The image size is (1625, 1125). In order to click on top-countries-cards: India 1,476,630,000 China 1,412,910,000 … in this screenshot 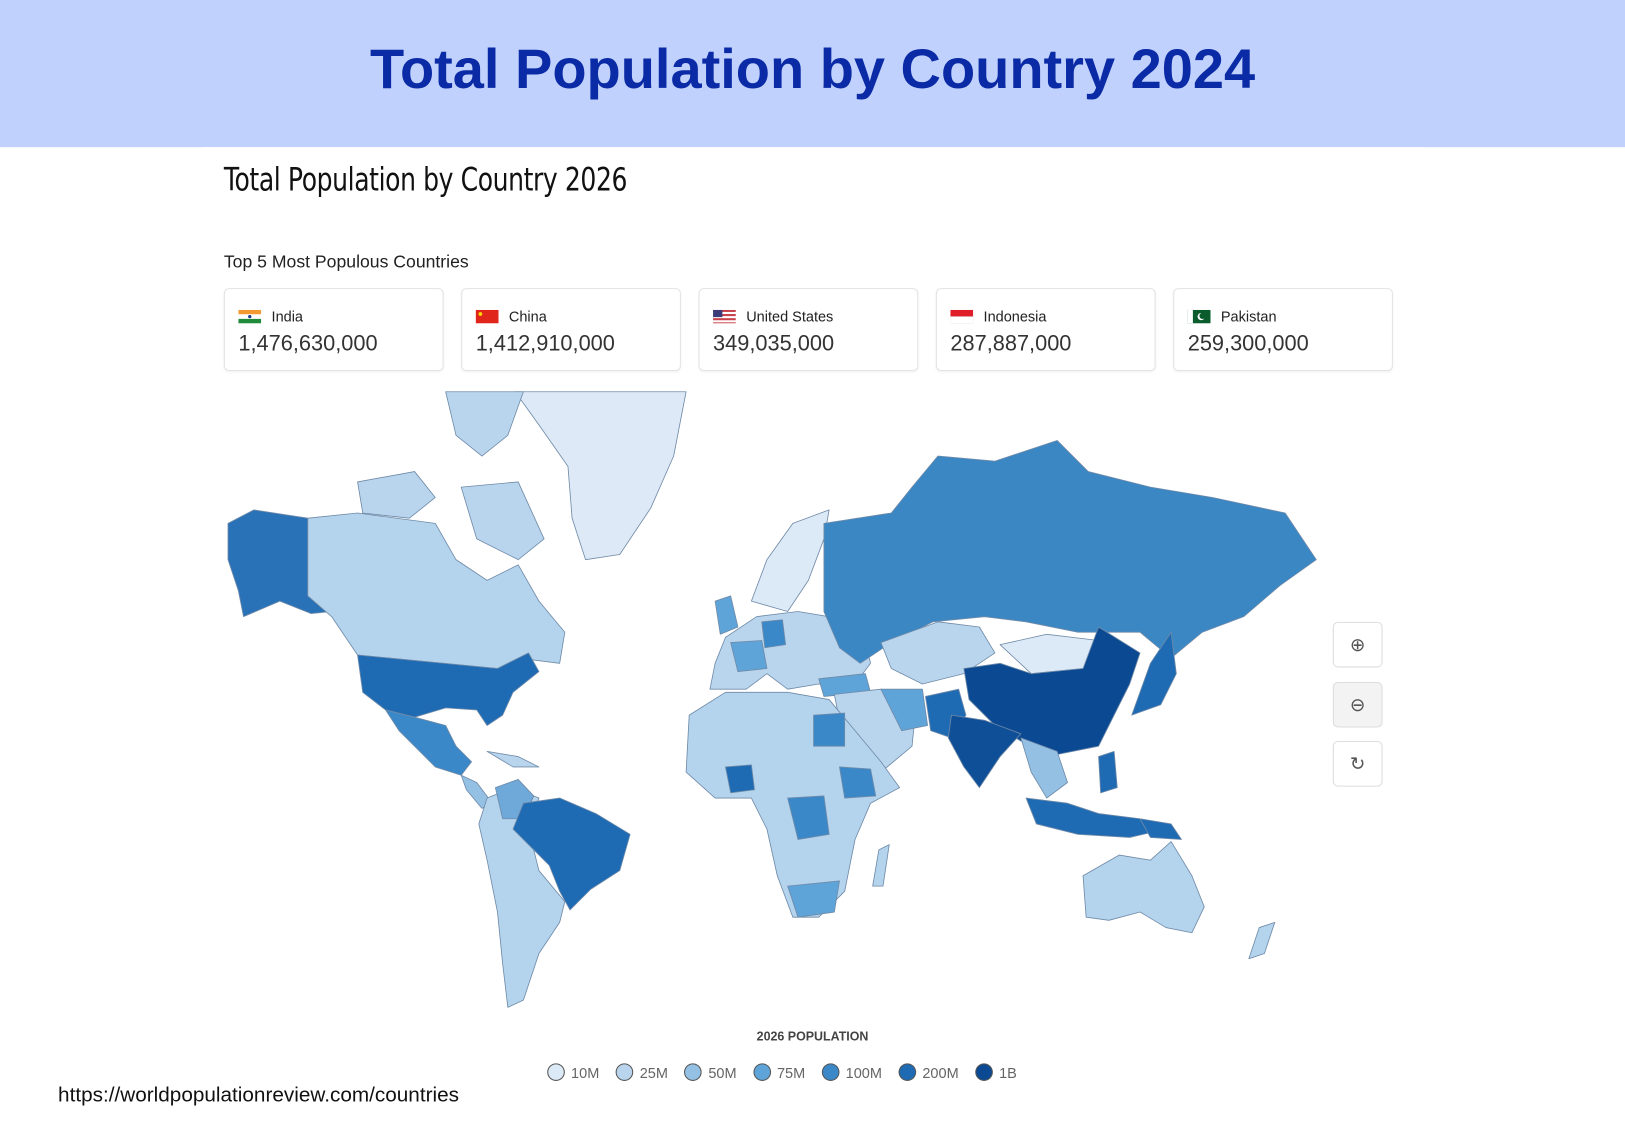, I will do `click(808, 330)`.